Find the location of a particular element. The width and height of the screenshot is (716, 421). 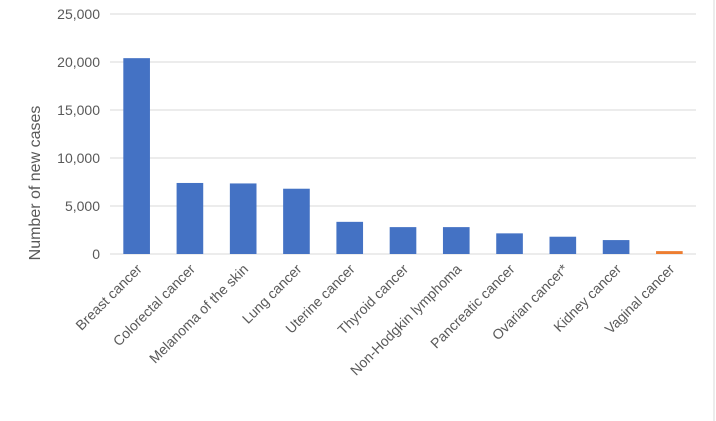

y-tick-labels: 0 5,000 10,000 15,000 20,000 25,000 is located at coordinates (78, 134).